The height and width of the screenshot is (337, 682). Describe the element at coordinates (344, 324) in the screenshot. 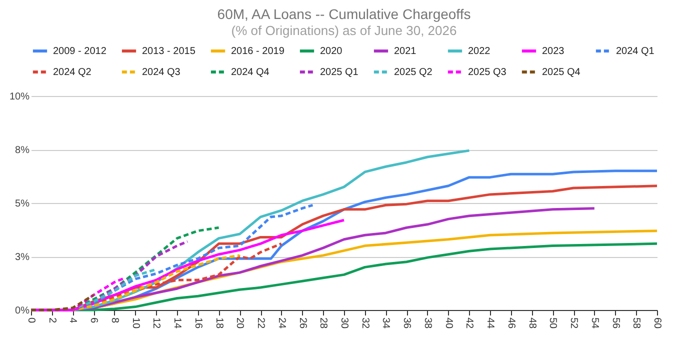

I see `x-tick-label: 30` at that location.